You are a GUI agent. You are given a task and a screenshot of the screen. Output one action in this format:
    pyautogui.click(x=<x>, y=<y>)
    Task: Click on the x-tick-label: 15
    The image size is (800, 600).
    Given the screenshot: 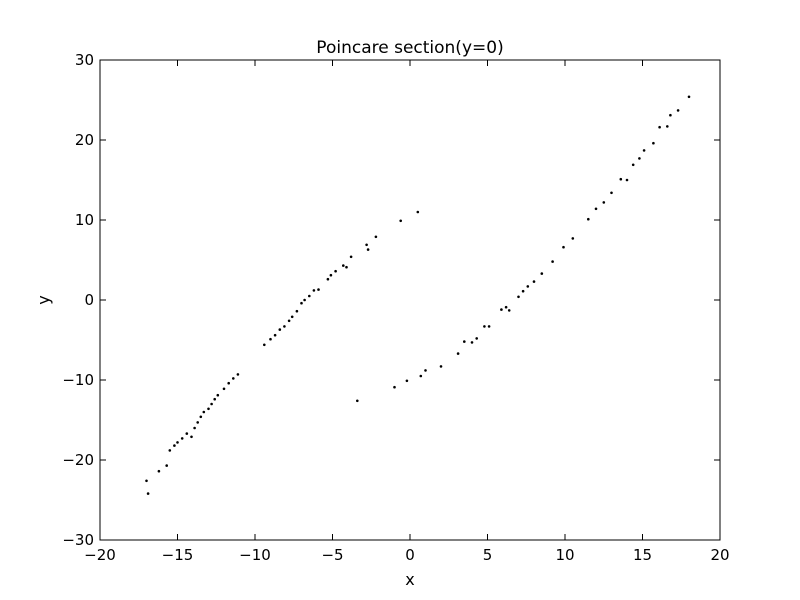 What is the action you would take?
    pyautogui.click(x=642, y=555)
    